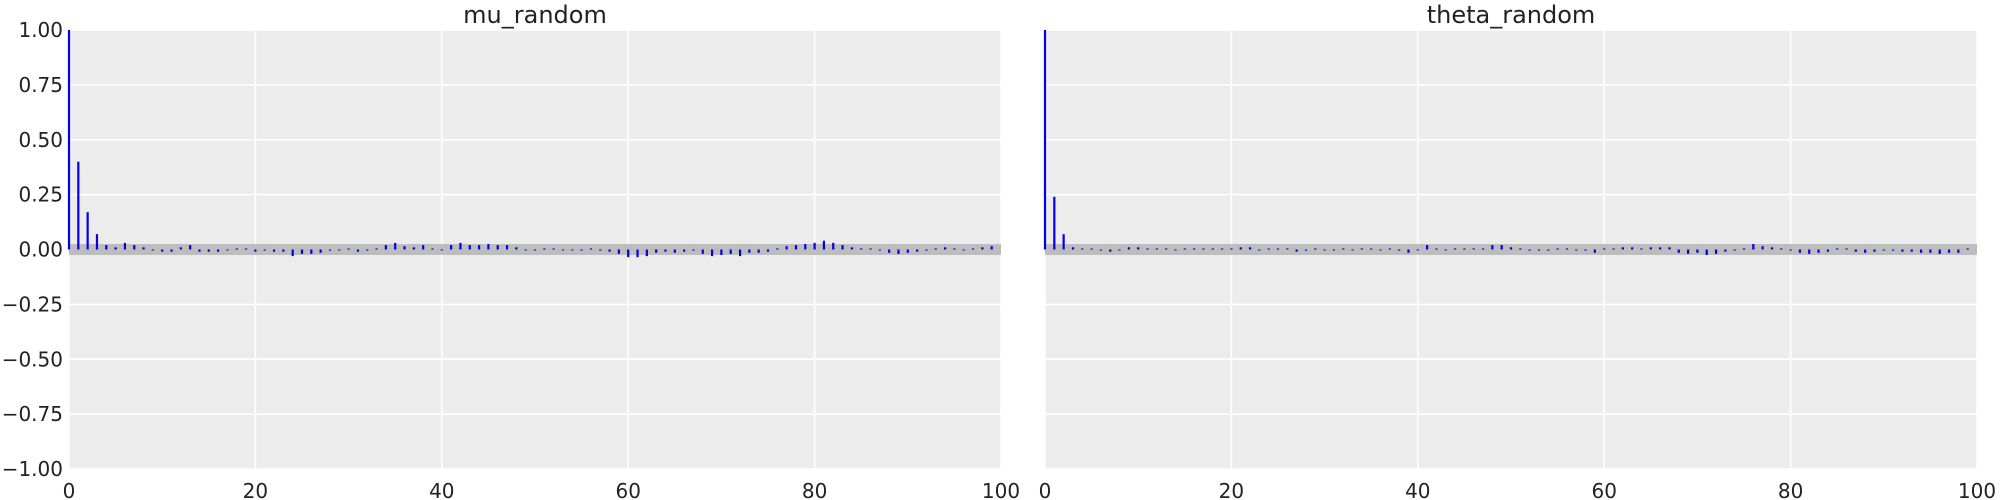  What do you see at coordinates (535, 15) in the screenshot?
I see `chart-title: mu_random` at bounding box center [535, 15].